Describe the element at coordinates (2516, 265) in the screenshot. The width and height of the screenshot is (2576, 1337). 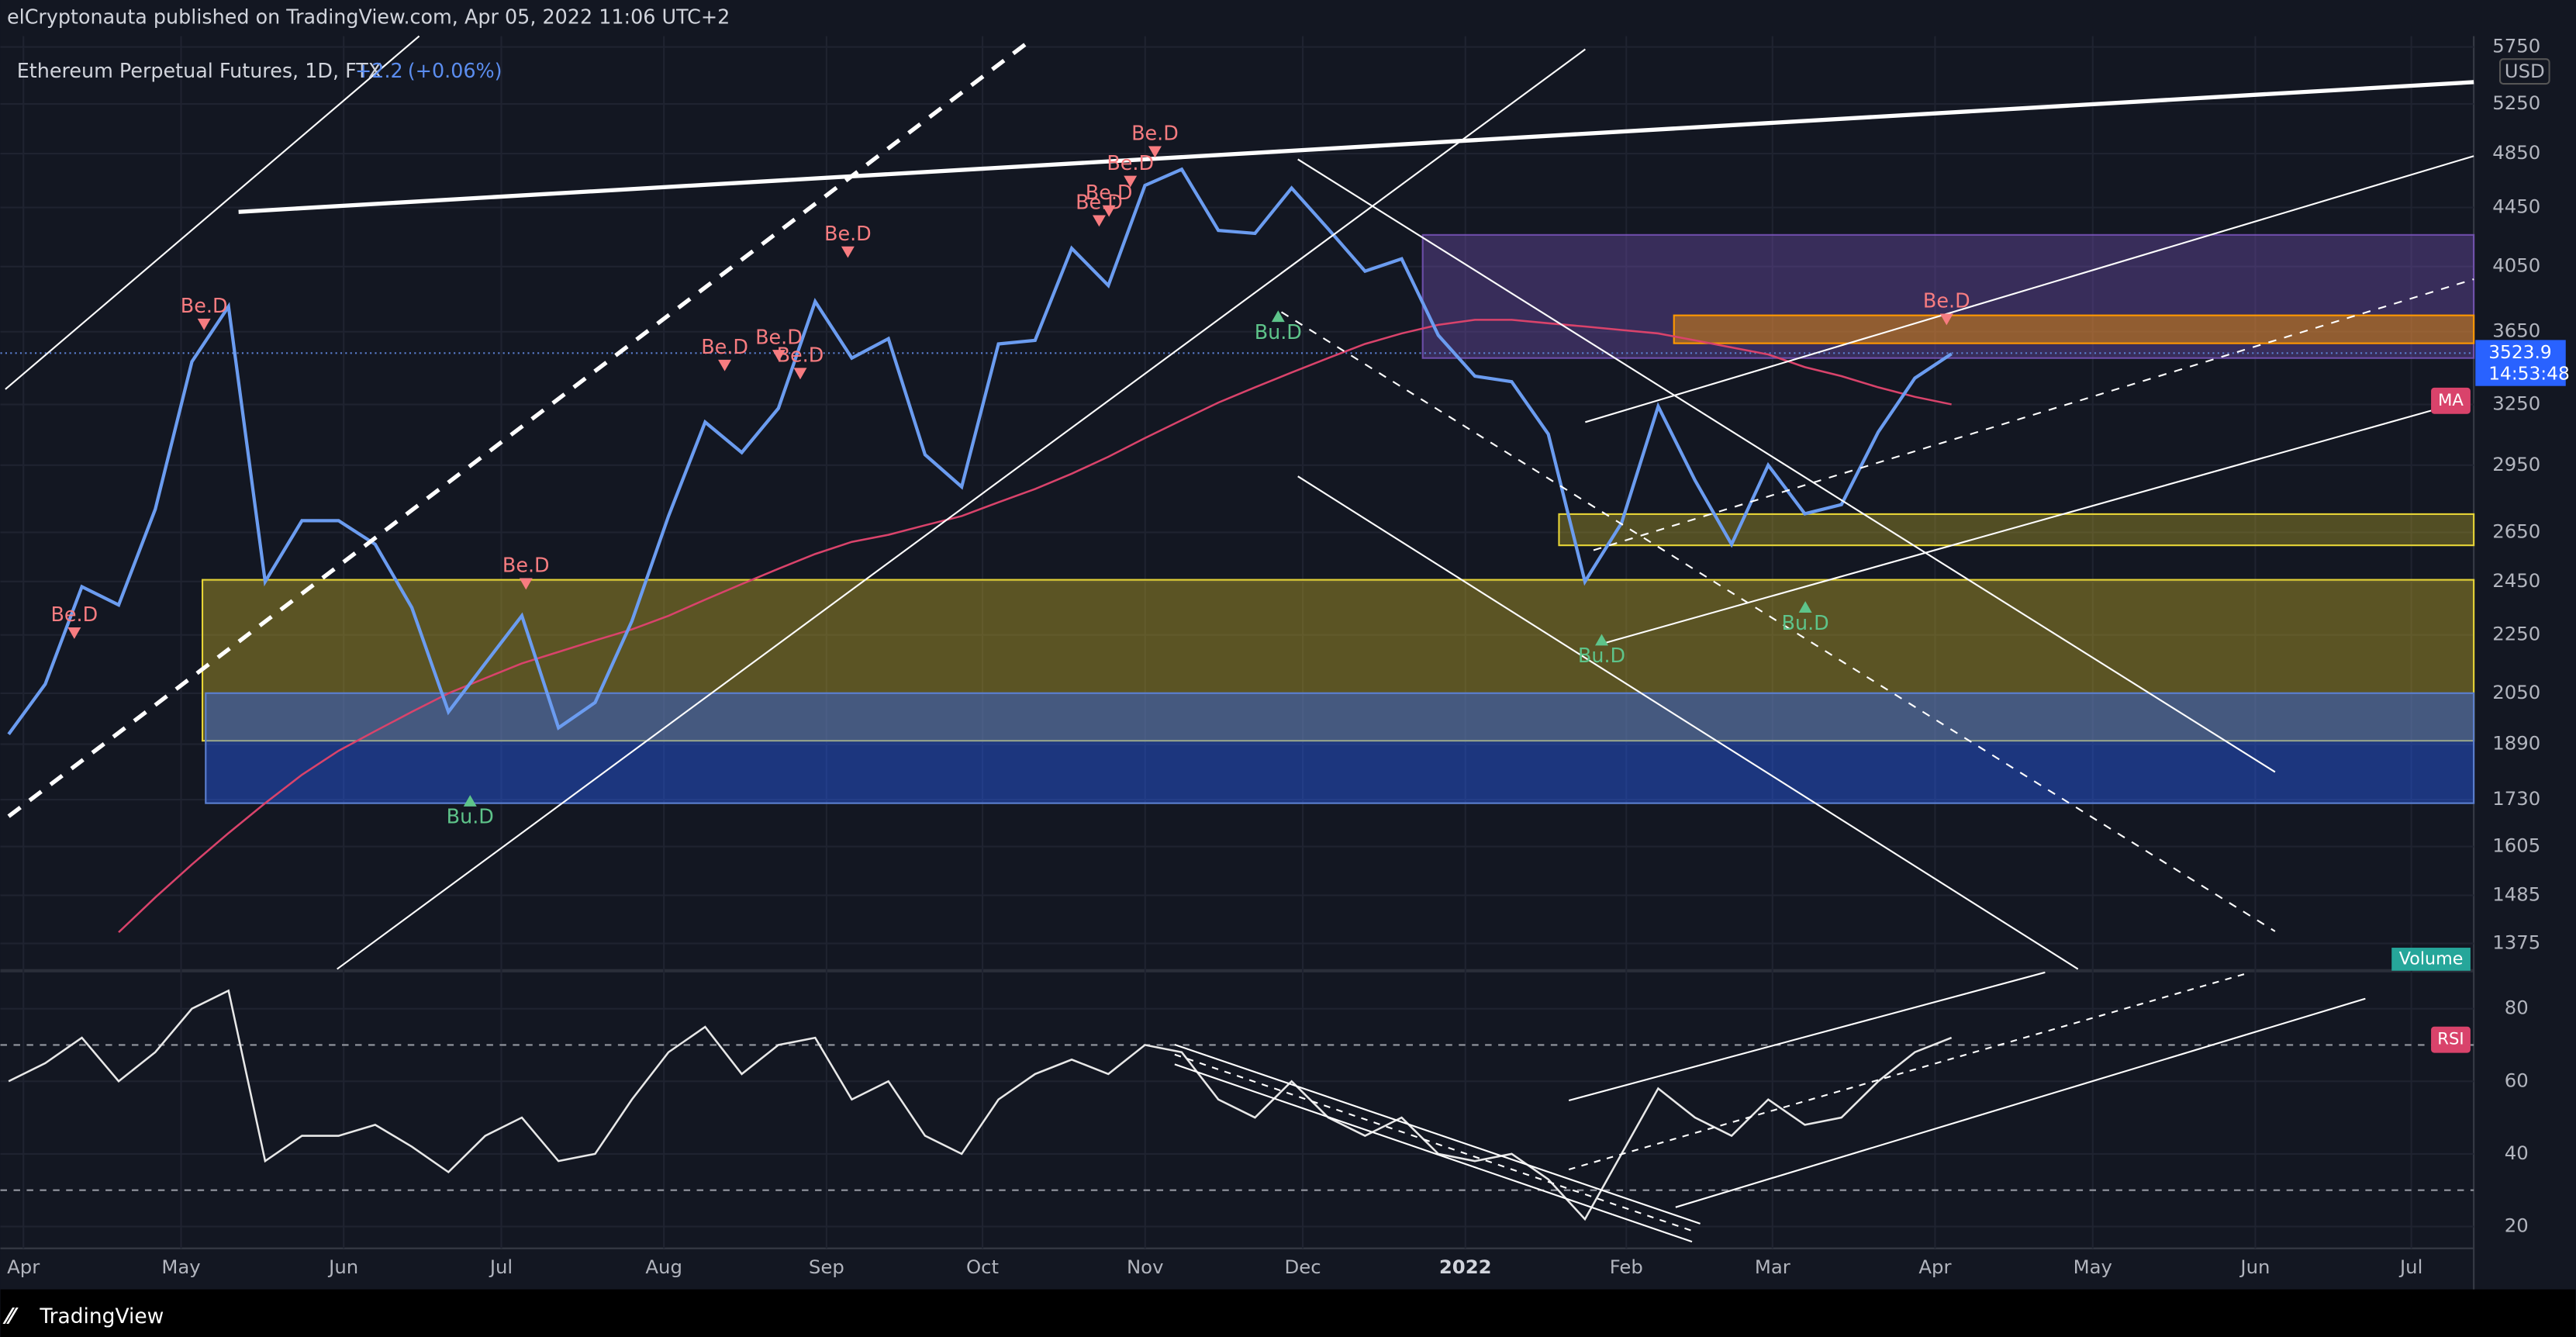
I see `y-tick-label: 4050` at that location.